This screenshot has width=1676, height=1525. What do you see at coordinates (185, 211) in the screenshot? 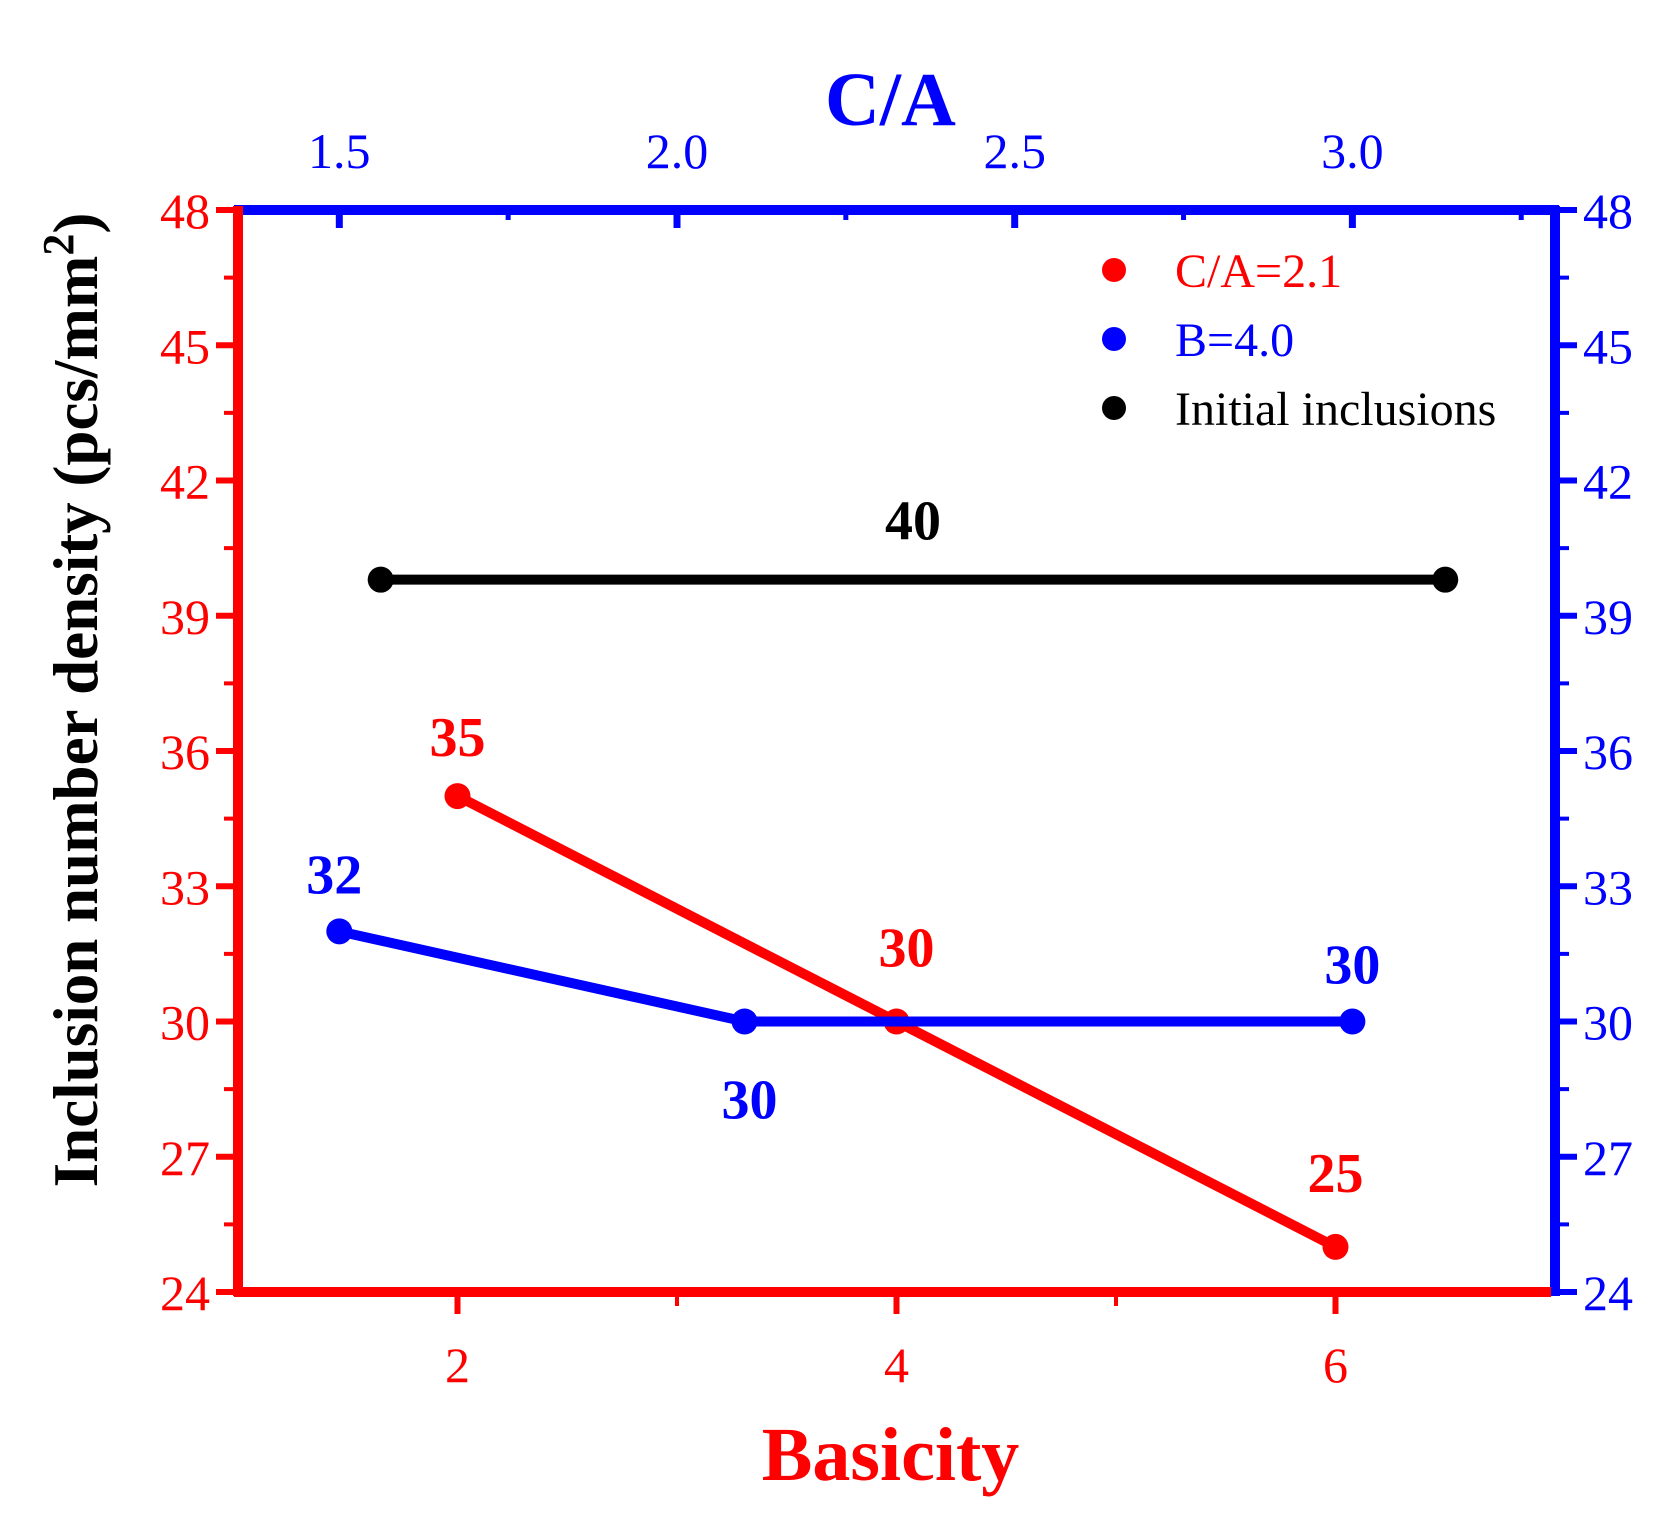
I see `left-y-tick-label: 48` at bounding box center [185, 211].